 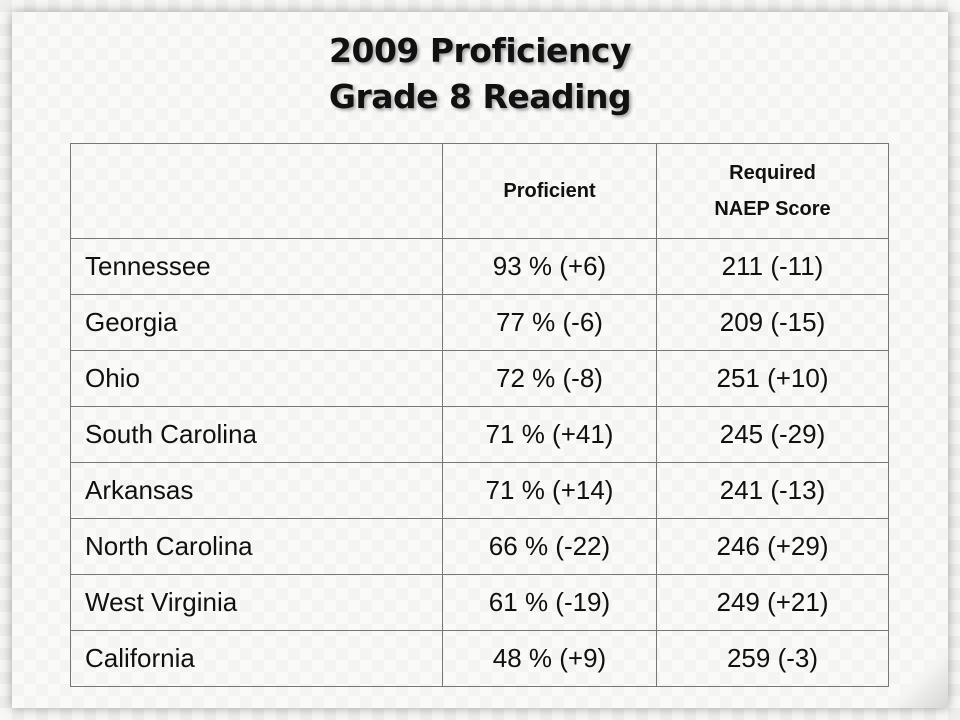 What do you see at coordinates (549, 322) in the screenshot?
I see `proficient-cell: 77 % (-6)` at bounding box center [549, 322].